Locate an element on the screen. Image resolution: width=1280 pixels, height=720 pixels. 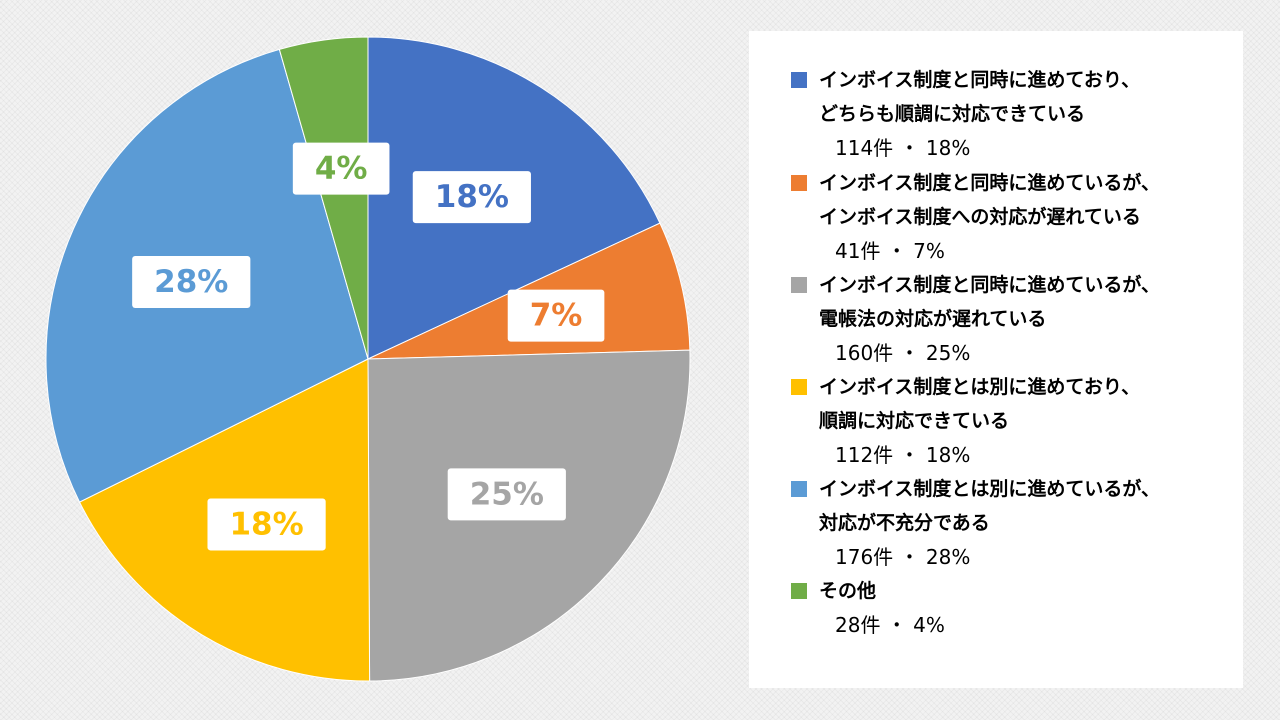
pie-data-label-text-3: 25% is located at coordinates (507, 494).